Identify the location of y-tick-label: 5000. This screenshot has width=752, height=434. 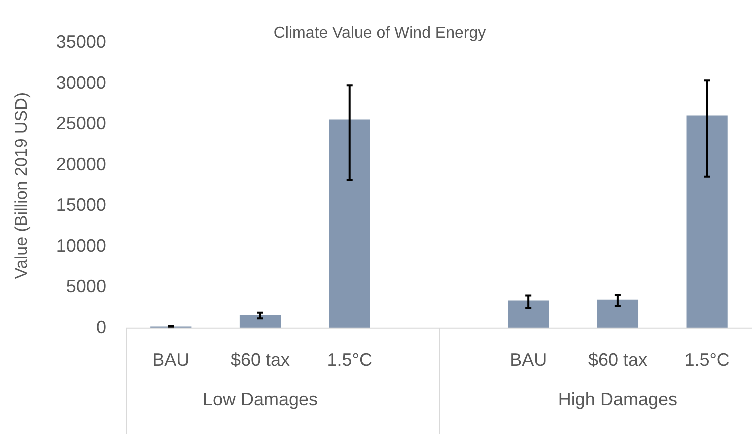
(86, 286).